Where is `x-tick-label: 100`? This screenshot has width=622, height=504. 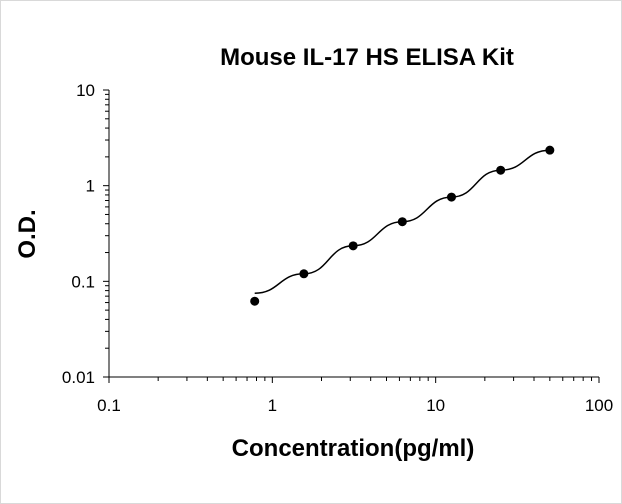 x-tick-label: 100 is located at coordinates (599, 405).